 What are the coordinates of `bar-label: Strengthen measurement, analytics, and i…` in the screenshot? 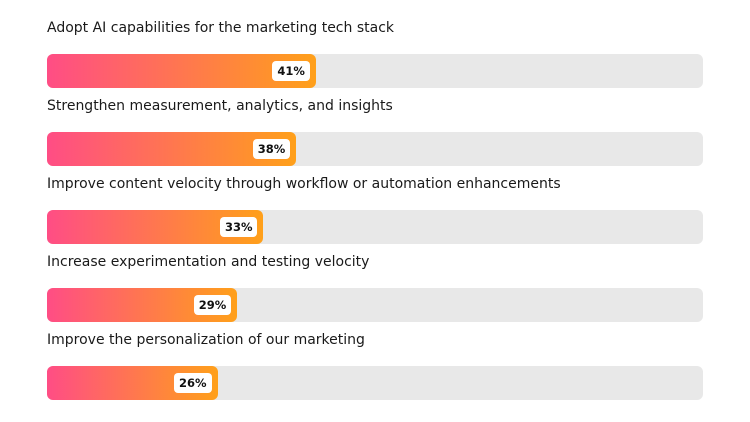 It's located at (220, 106).